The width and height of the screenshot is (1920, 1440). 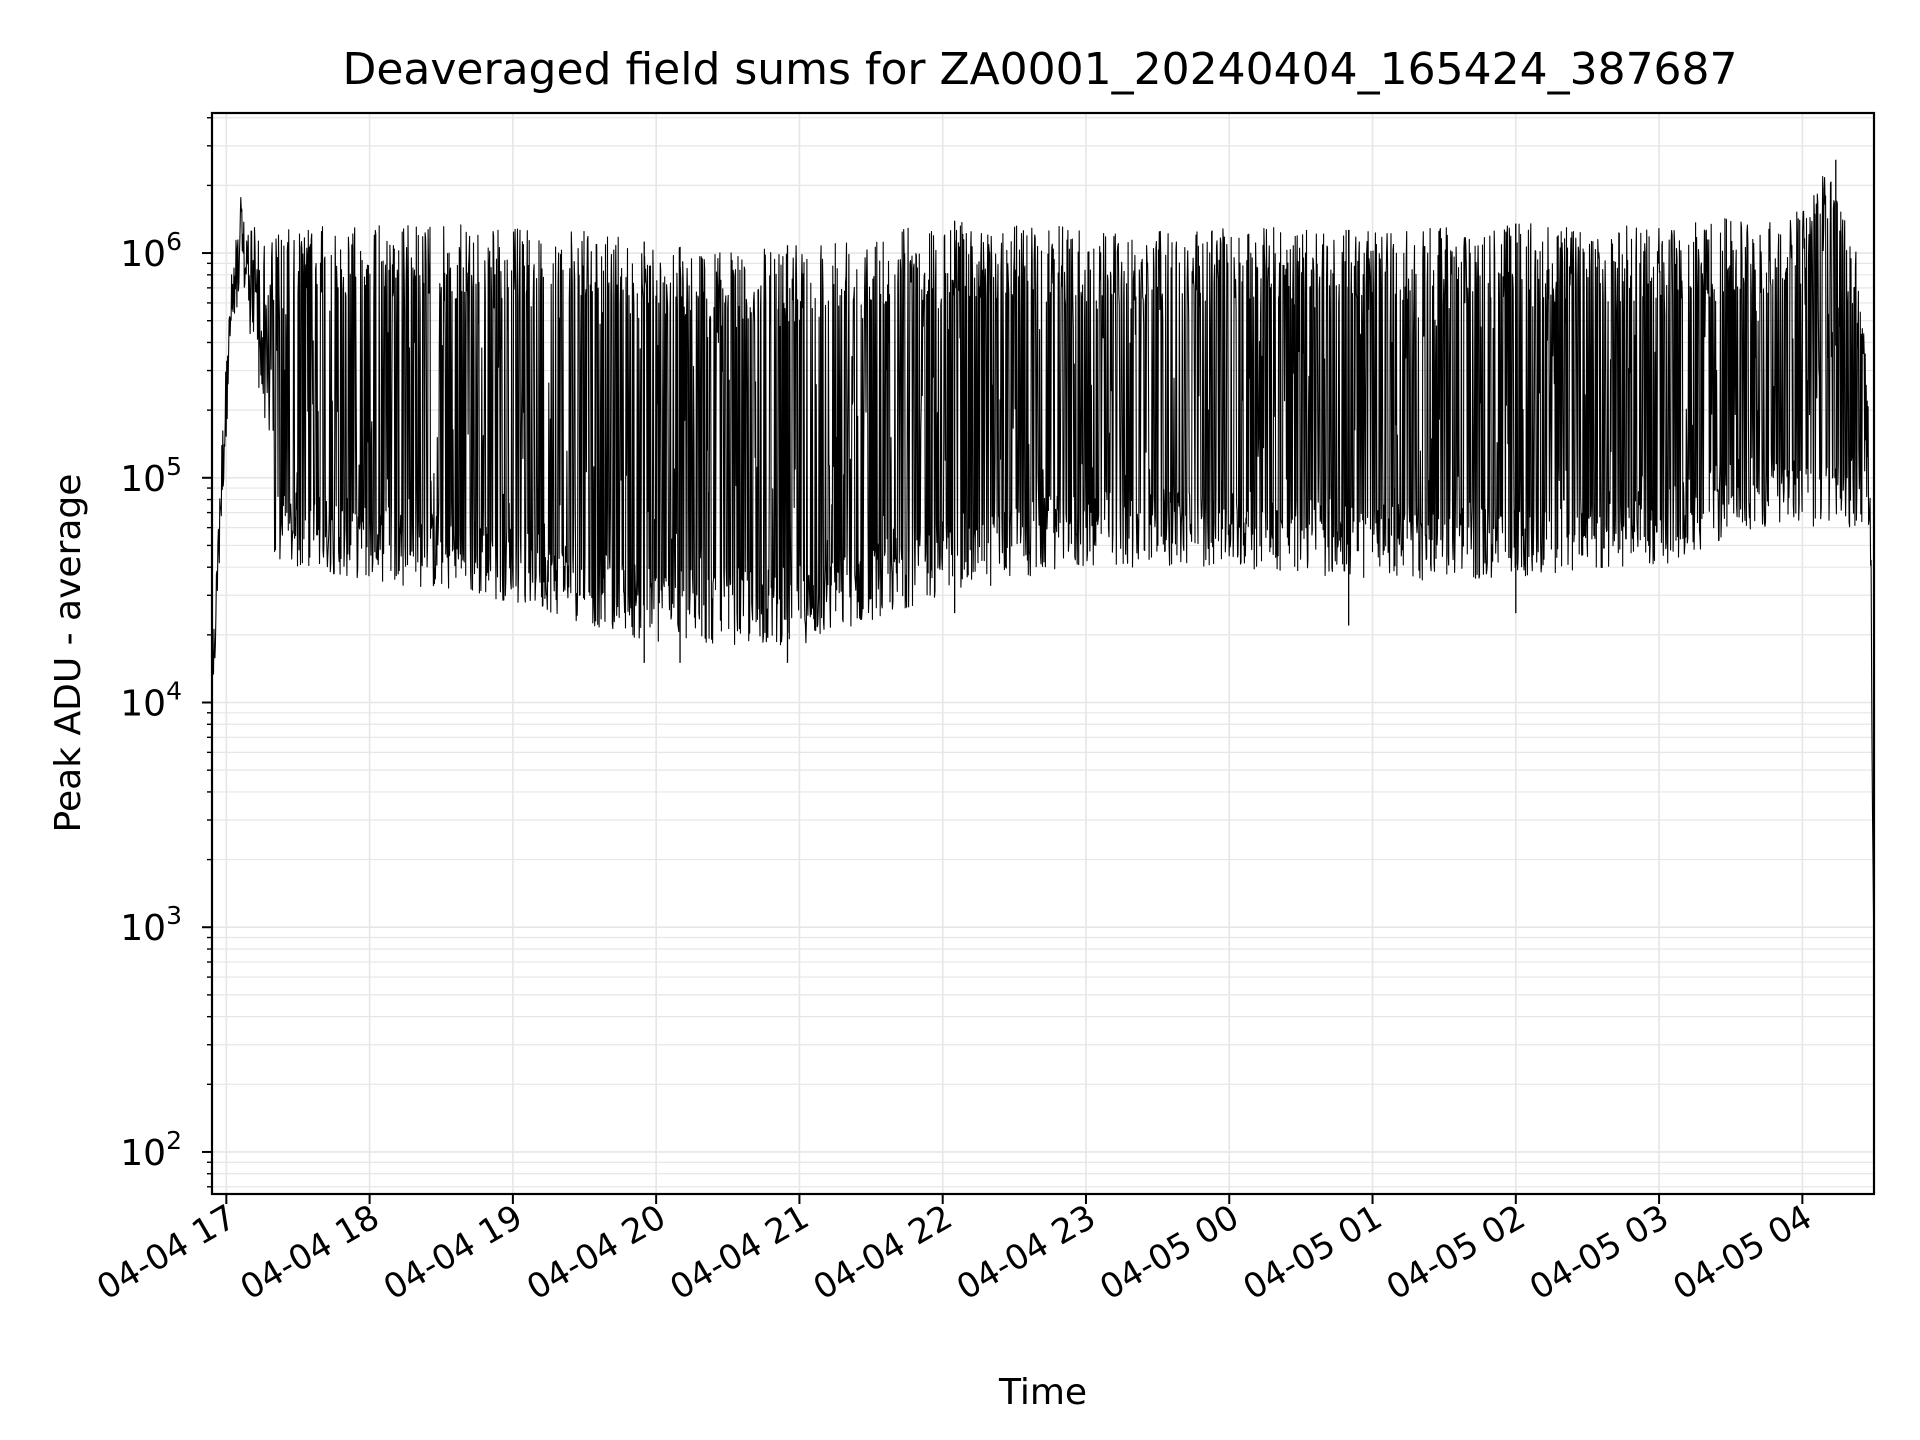 What do you see at coordinates (1742, 1252) in the screenshot?
I see `x-tick-label: 04-05 04` at bounding box center [1742, 1252].